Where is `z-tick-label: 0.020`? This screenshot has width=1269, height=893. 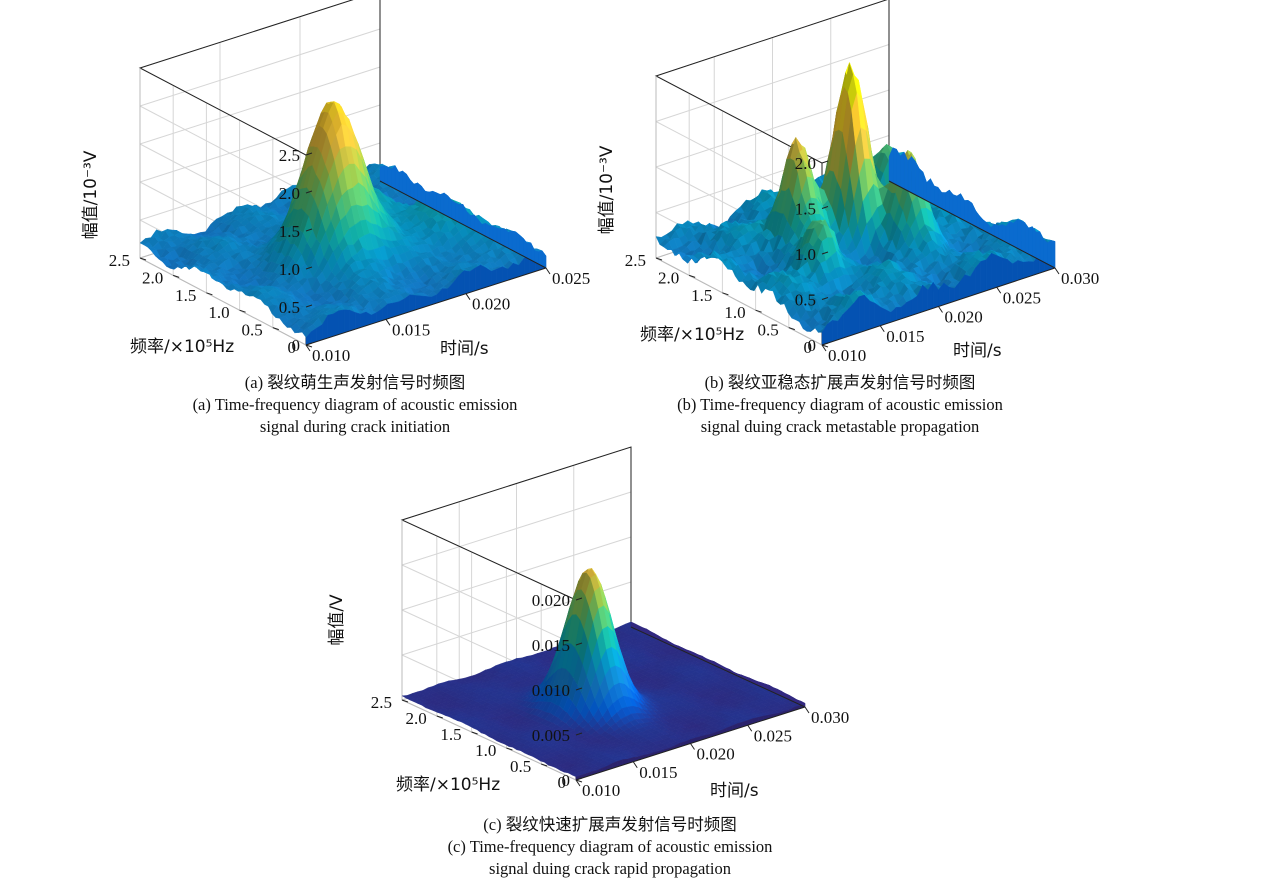 z-tick-label: 0.020 is located at coordinates (551, 600).